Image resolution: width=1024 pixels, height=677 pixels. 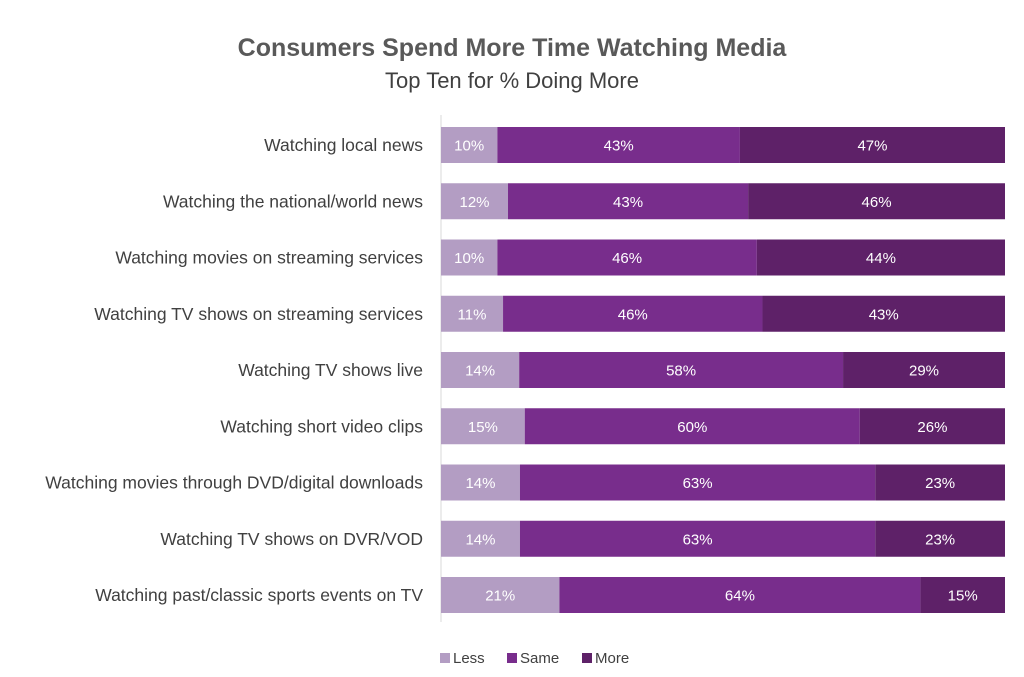 I want to click on data-label: 44%, so click(x=881, y=258).